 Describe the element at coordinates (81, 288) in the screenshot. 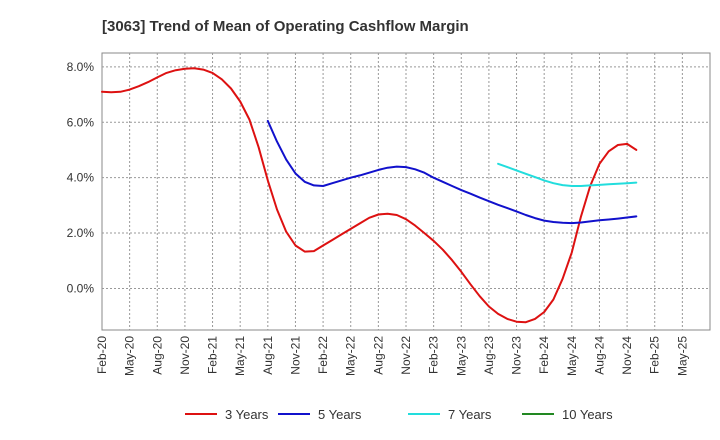

I see `y-tick-label: 0.0%` at that location.